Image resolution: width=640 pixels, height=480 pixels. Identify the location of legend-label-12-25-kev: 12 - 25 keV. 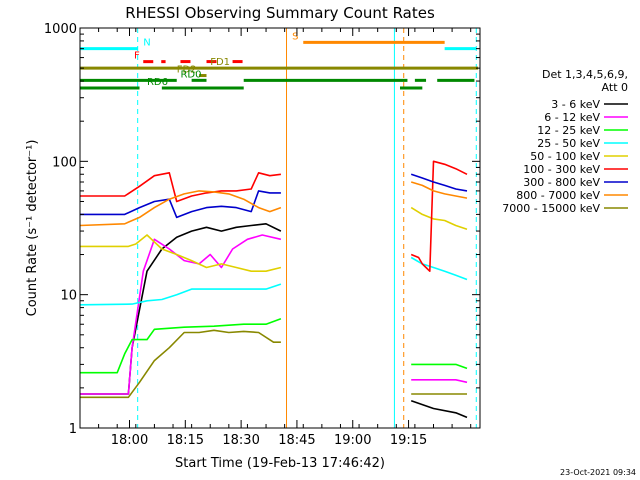
(568, 130).